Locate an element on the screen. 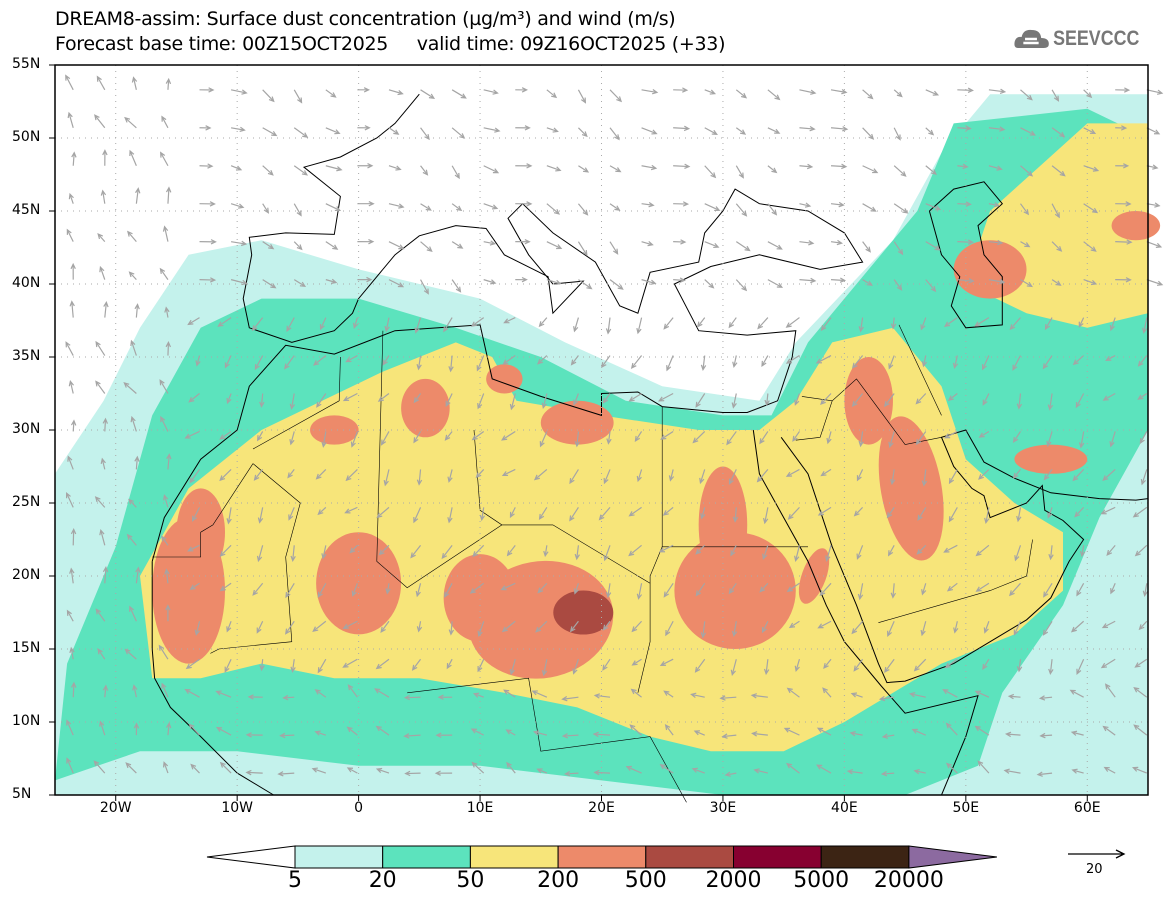  colorbar-segment is located at coordinates (602, 857).